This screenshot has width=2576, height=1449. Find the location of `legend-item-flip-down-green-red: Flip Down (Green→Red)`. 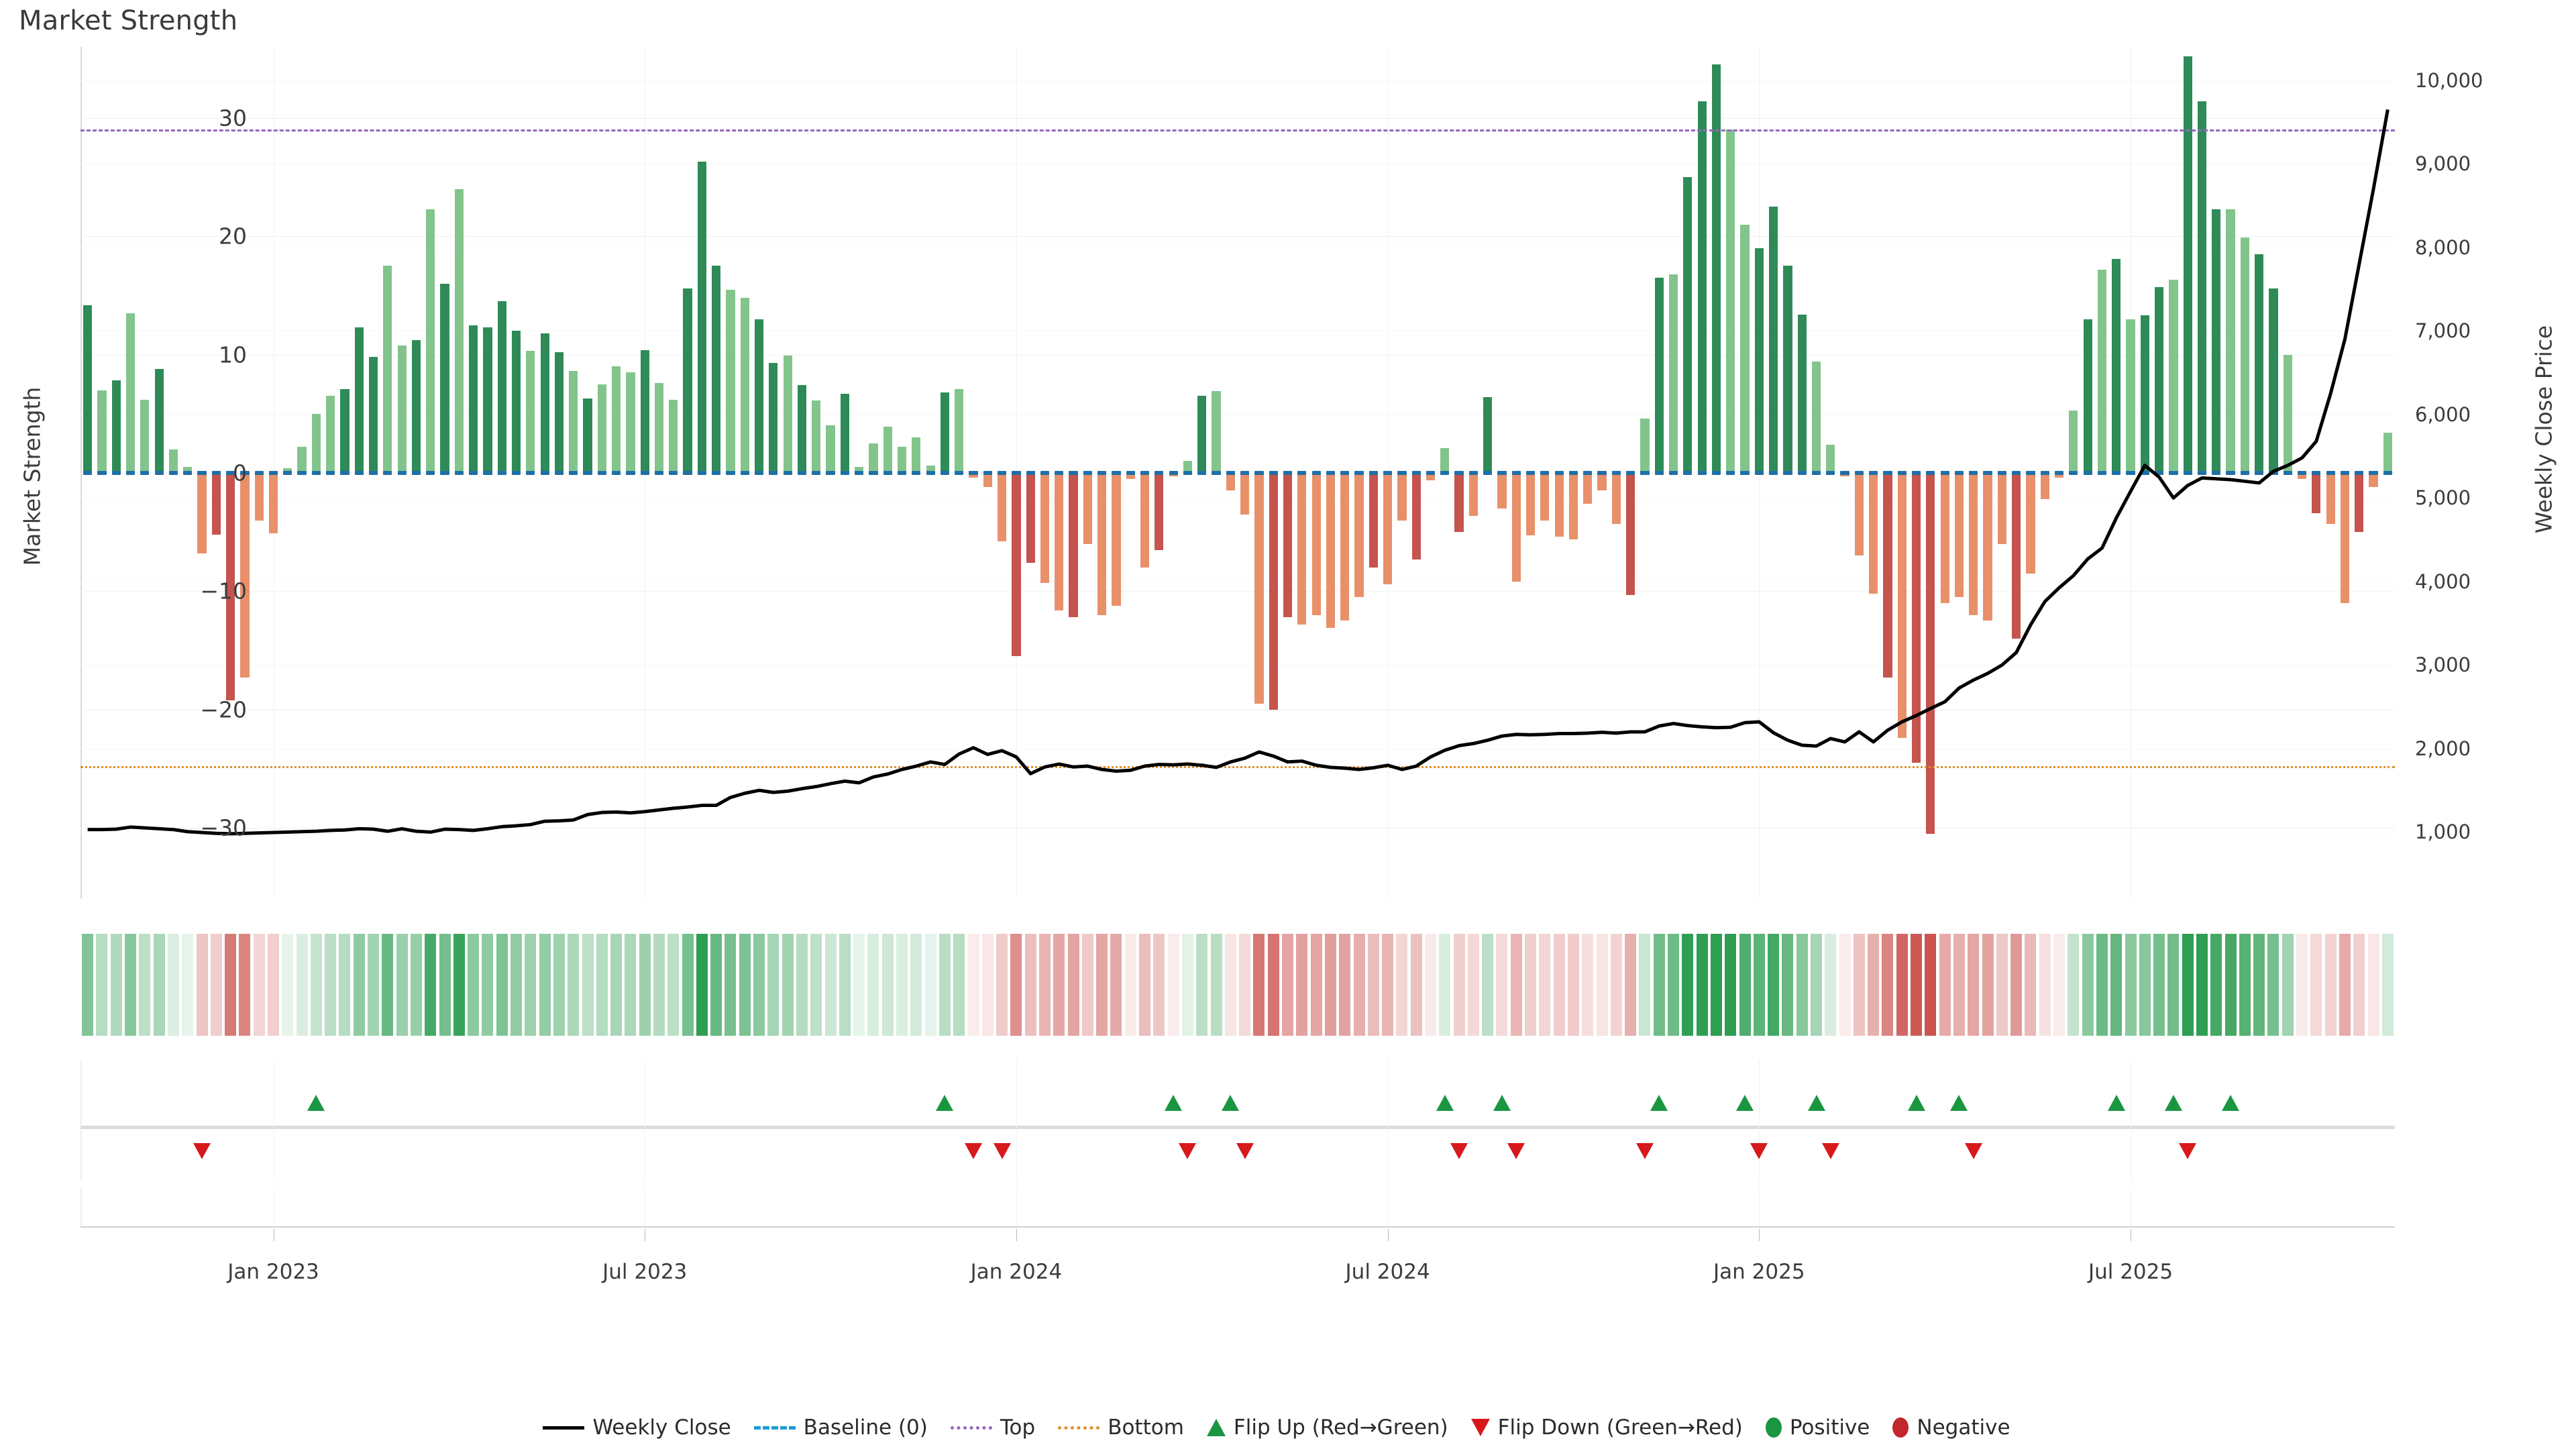

legend-item-flip-down-green-red: Flip Down (Green→Red) is located at coordinates (1606, 1427).